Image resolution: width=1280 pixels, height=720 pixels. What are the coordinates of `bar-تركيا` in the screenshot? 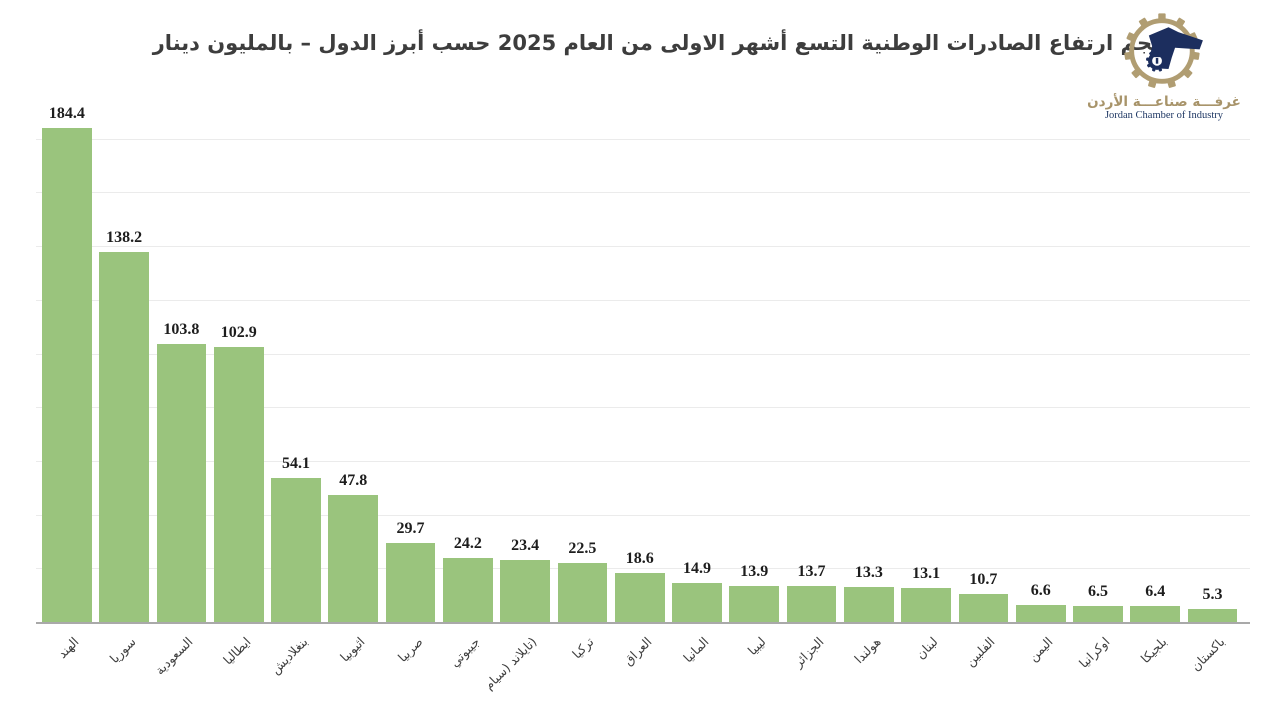 It's located at (582, 592).